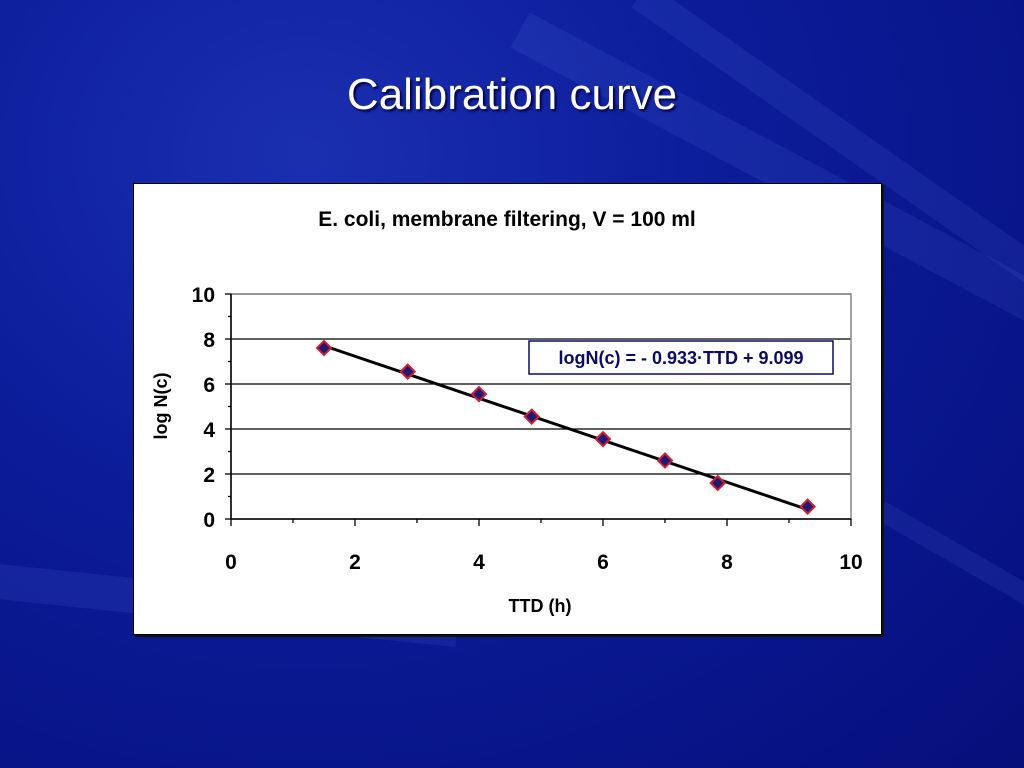  What do you see at coordinates (161, 406) in the screenshot?
I see `y-axis-title: log N(c)` at bounding box center [161, 406].